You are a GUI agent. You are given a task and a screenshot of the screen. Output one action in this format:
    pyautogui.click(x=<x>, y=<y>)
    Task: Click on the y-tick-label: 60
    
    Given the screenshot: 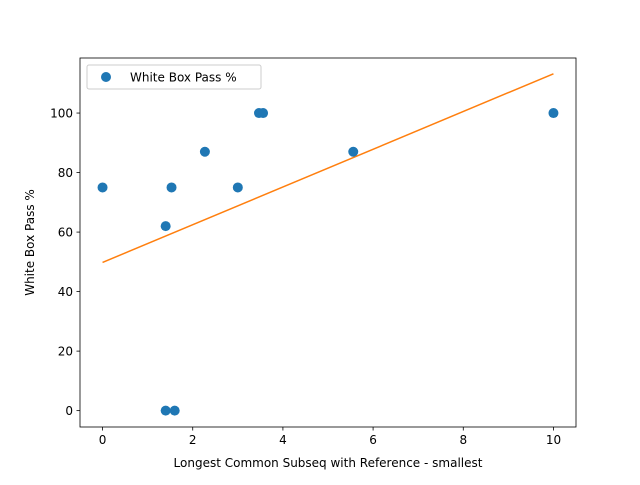 What is the action you would take?
    pyautogui.click(x=65, y=233)
    